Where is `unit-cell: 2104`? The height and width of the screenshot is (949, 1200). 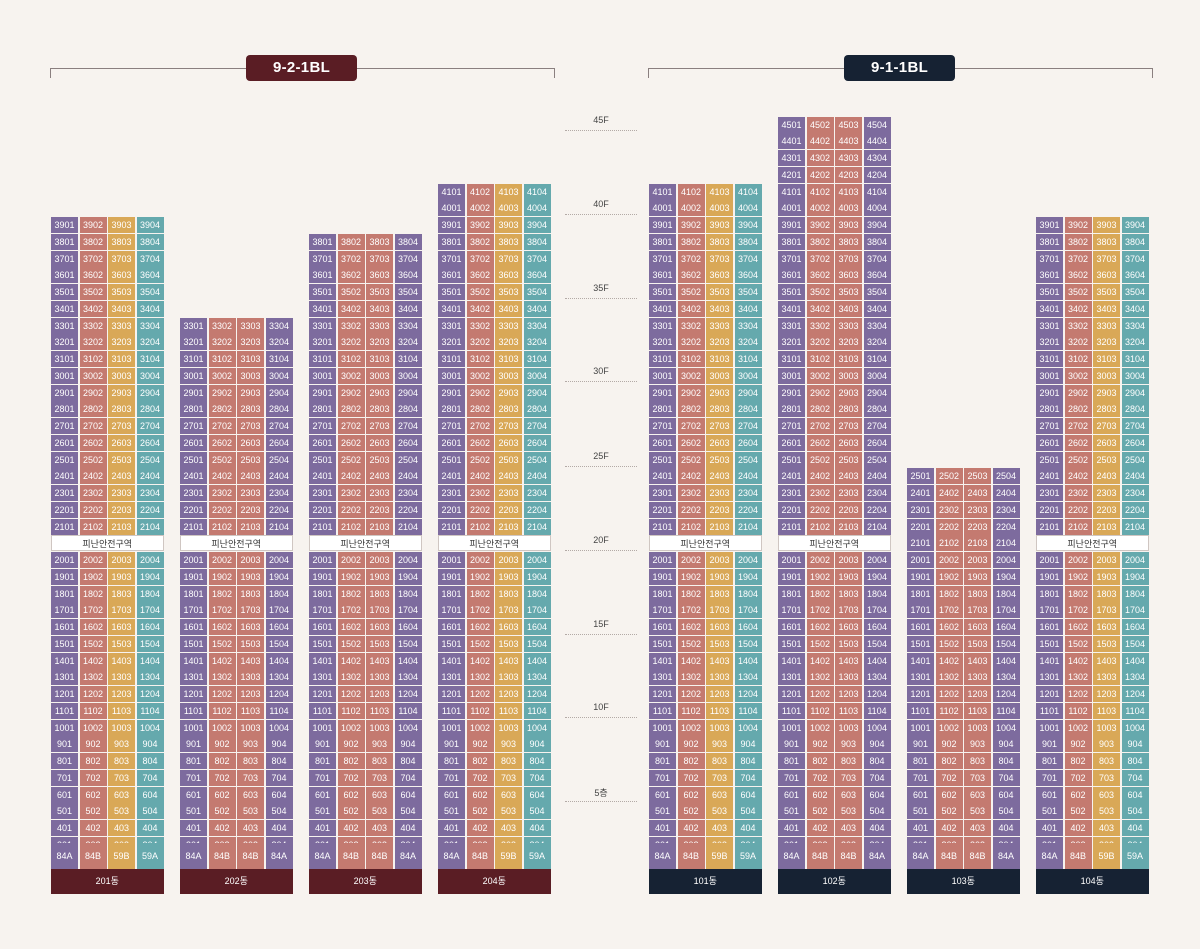
unit-cell: 2104 is located at coordinates (1006, 543).